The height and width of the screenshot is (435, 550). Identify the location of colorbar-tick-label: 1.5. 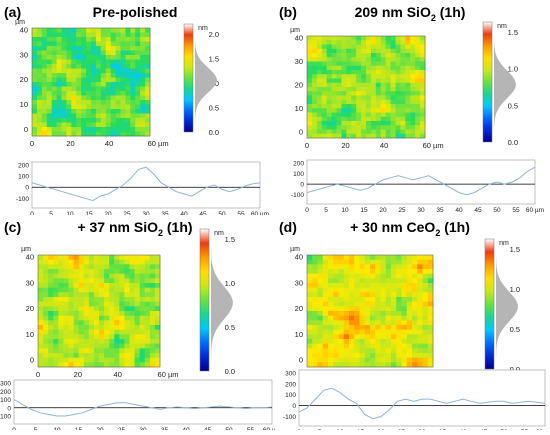
(230, 239).